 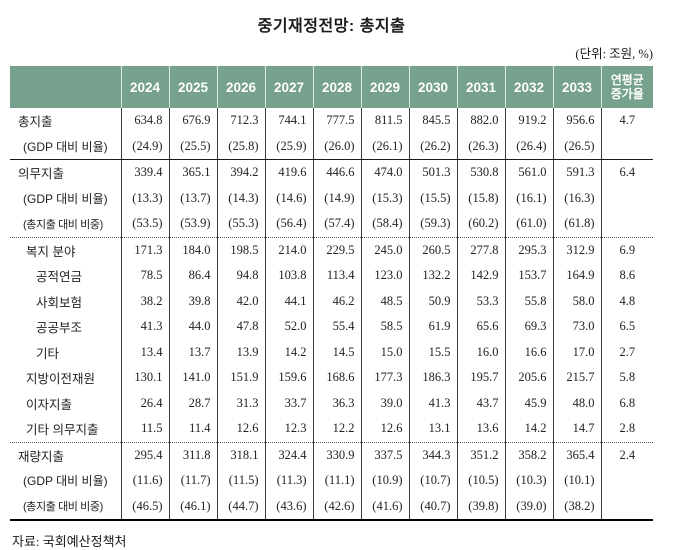 I want to click on value-cell: 198.5, so click(x=240, y=250).